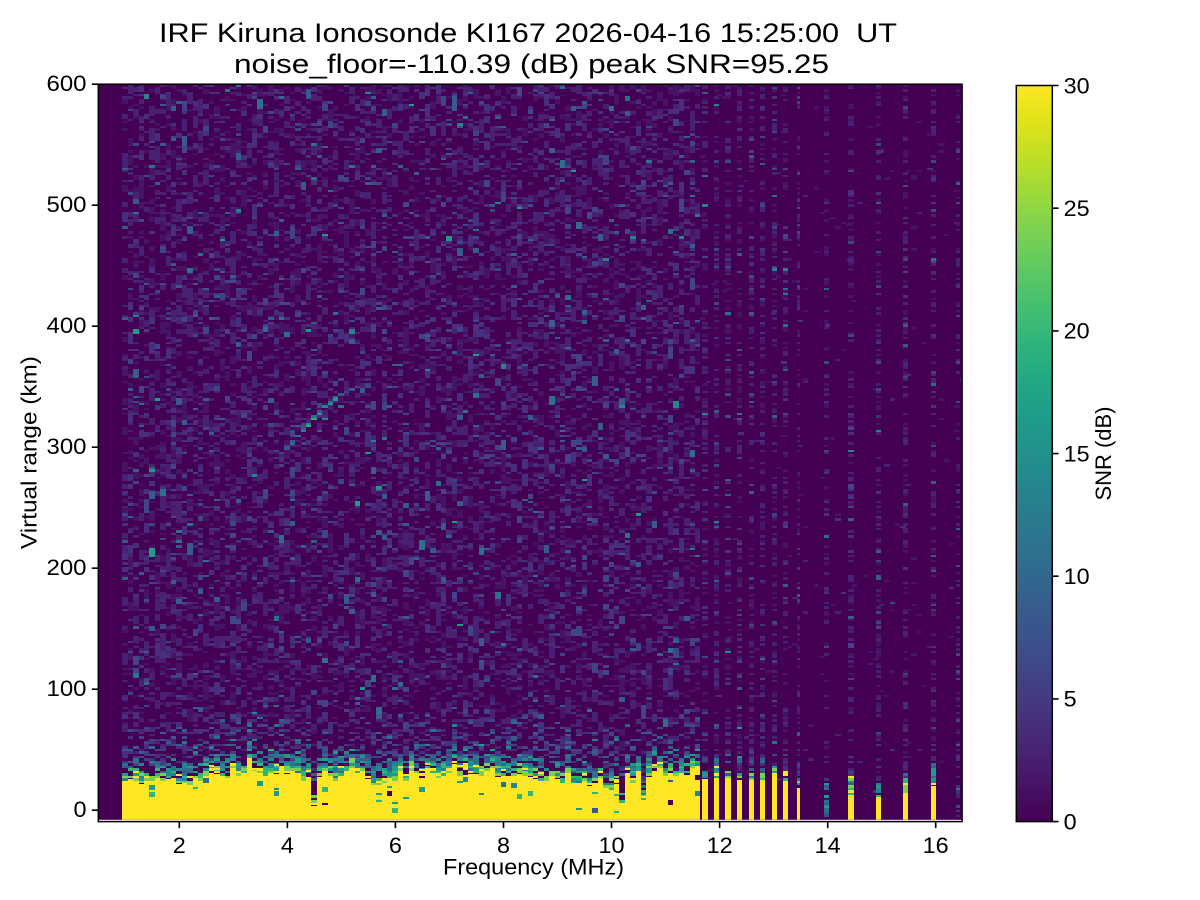  Describe the element at coordinates (67, 446) in the screenshot. I see `svg-text: 300` at that location.